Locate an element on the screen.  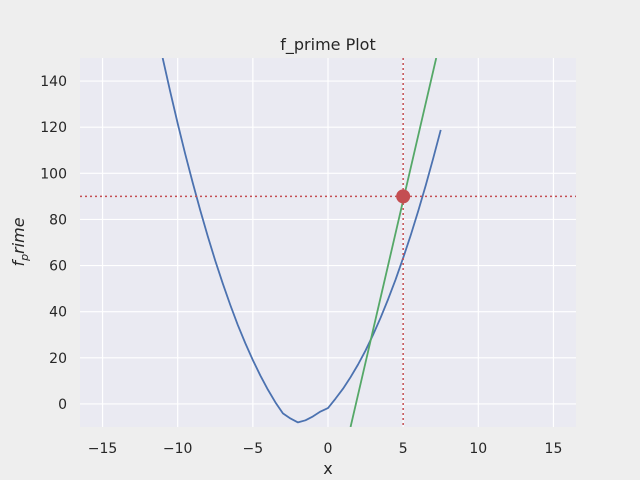
highlight-point is located at coordinates (403, 196).